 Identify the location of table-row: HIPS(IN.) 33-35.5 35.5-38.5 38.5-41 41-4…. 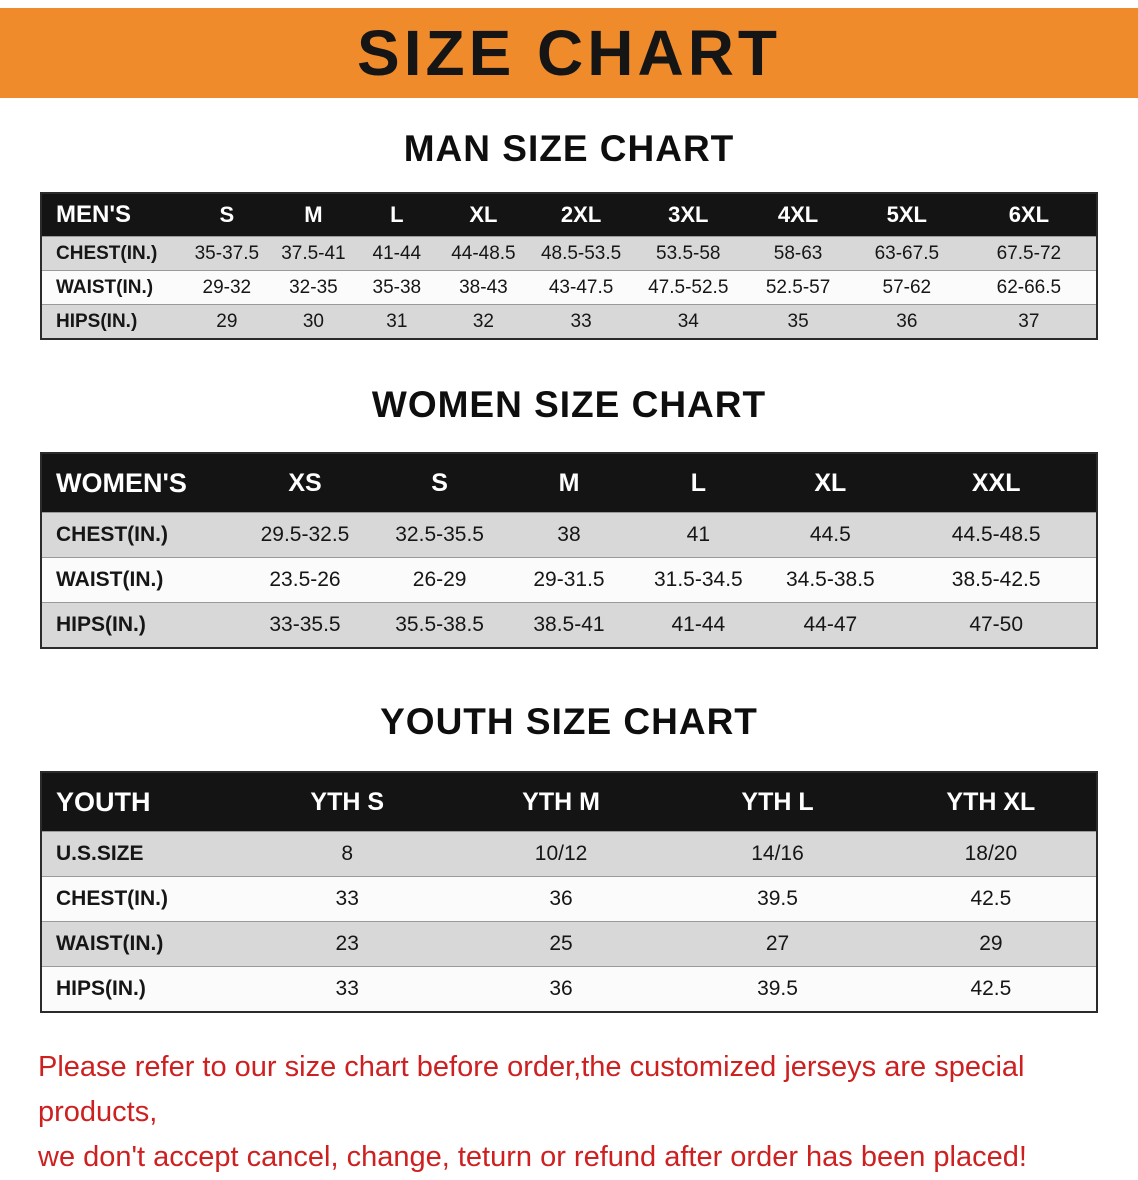
(569, 625).